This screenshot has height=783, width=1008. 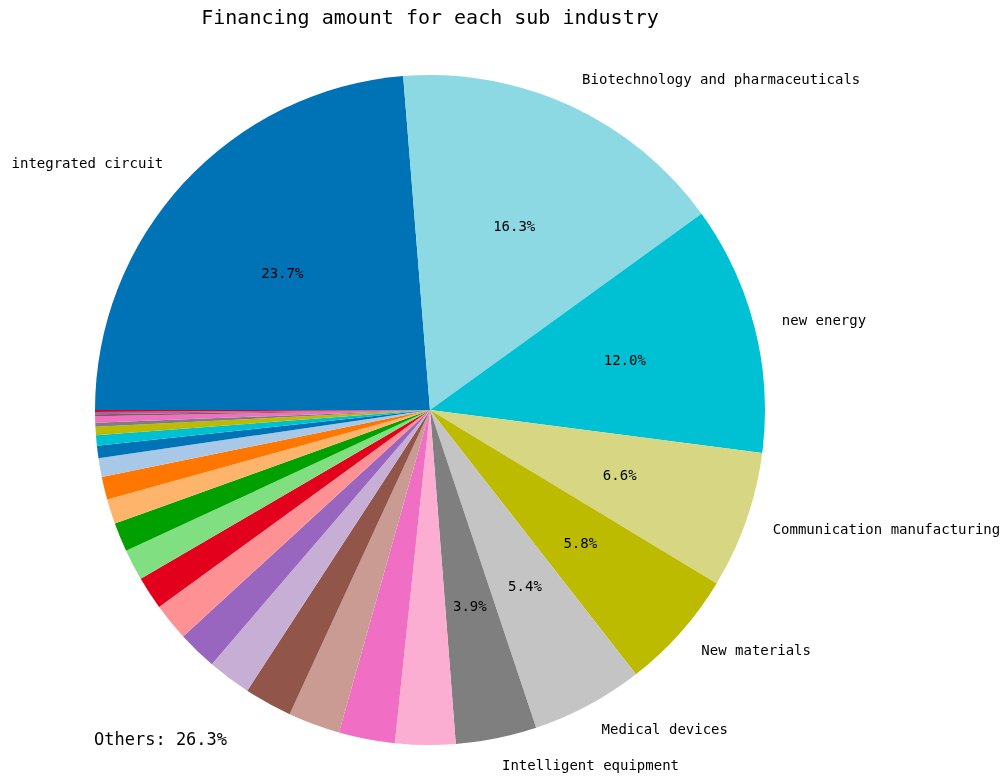 What do you see at coordinates (824, 319) in the screenshot?
I see `slice-label: new energy` at bounding box center [824, 319].